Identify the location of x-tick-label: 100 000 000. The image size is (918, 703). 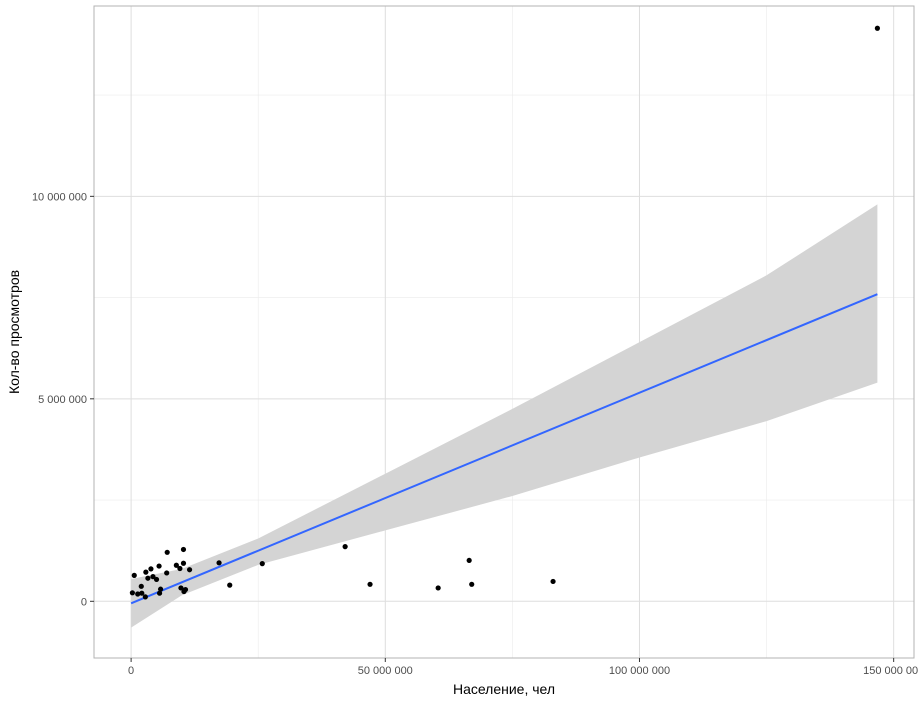
(639, 671).